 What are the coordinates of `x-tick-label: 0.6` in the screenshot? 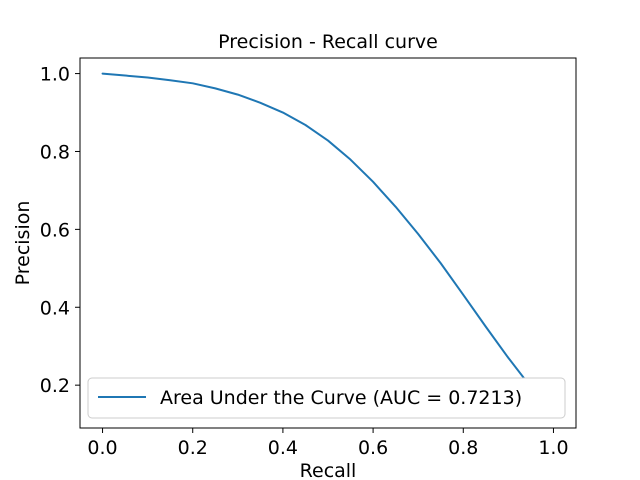 It's located at (373, 448).